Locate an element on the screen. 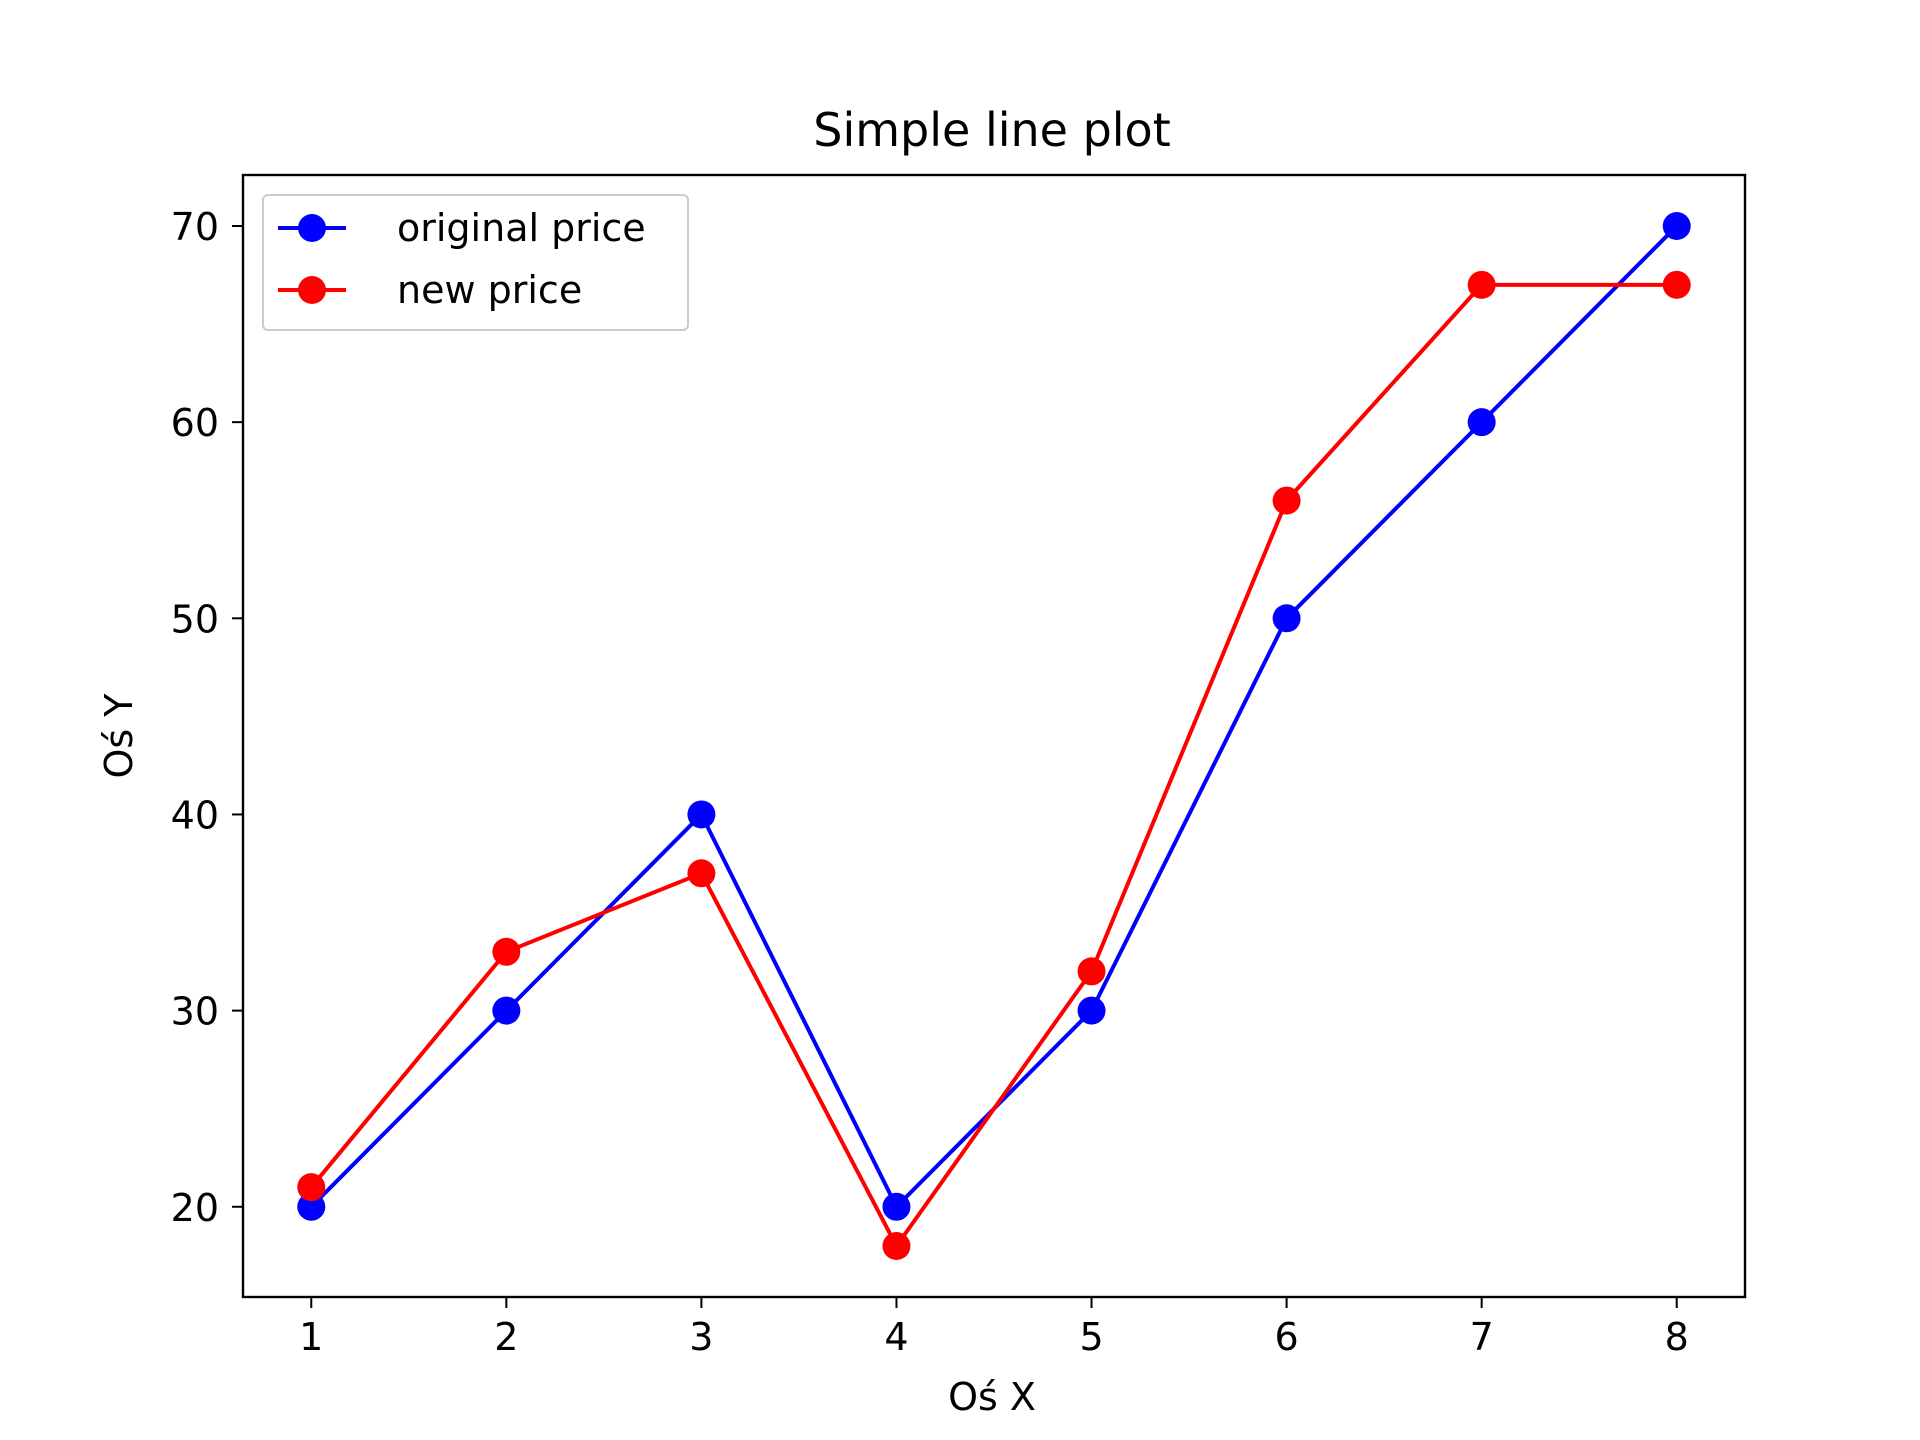 This screenshot has height=1440, width=1920. x-tick-label: 8 is located at coordinates (1677, 1337).